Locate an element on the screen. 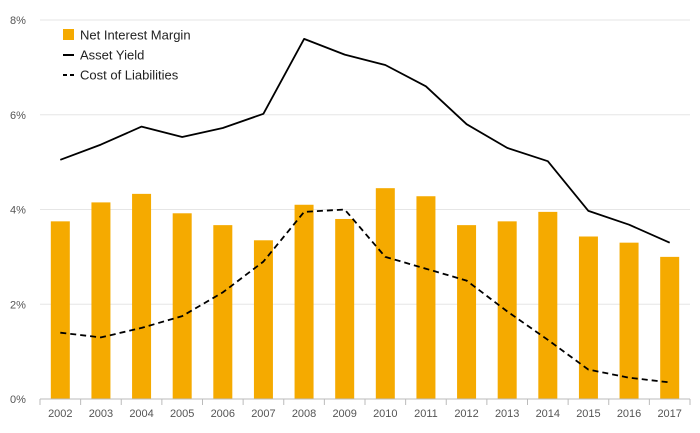 The height and width of the screenshot is (433, 700). x-tick-label: 2011 is located at coordinates (426, 414).